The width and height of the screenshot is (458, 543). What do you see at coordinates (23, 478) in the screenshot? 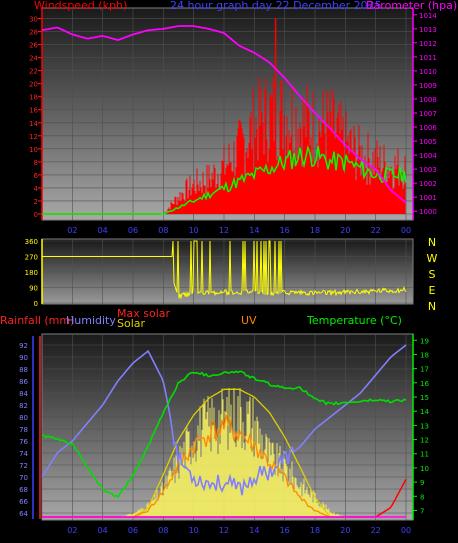
I see `humidity-tick-label: 70` at bounding box center [23, 478].